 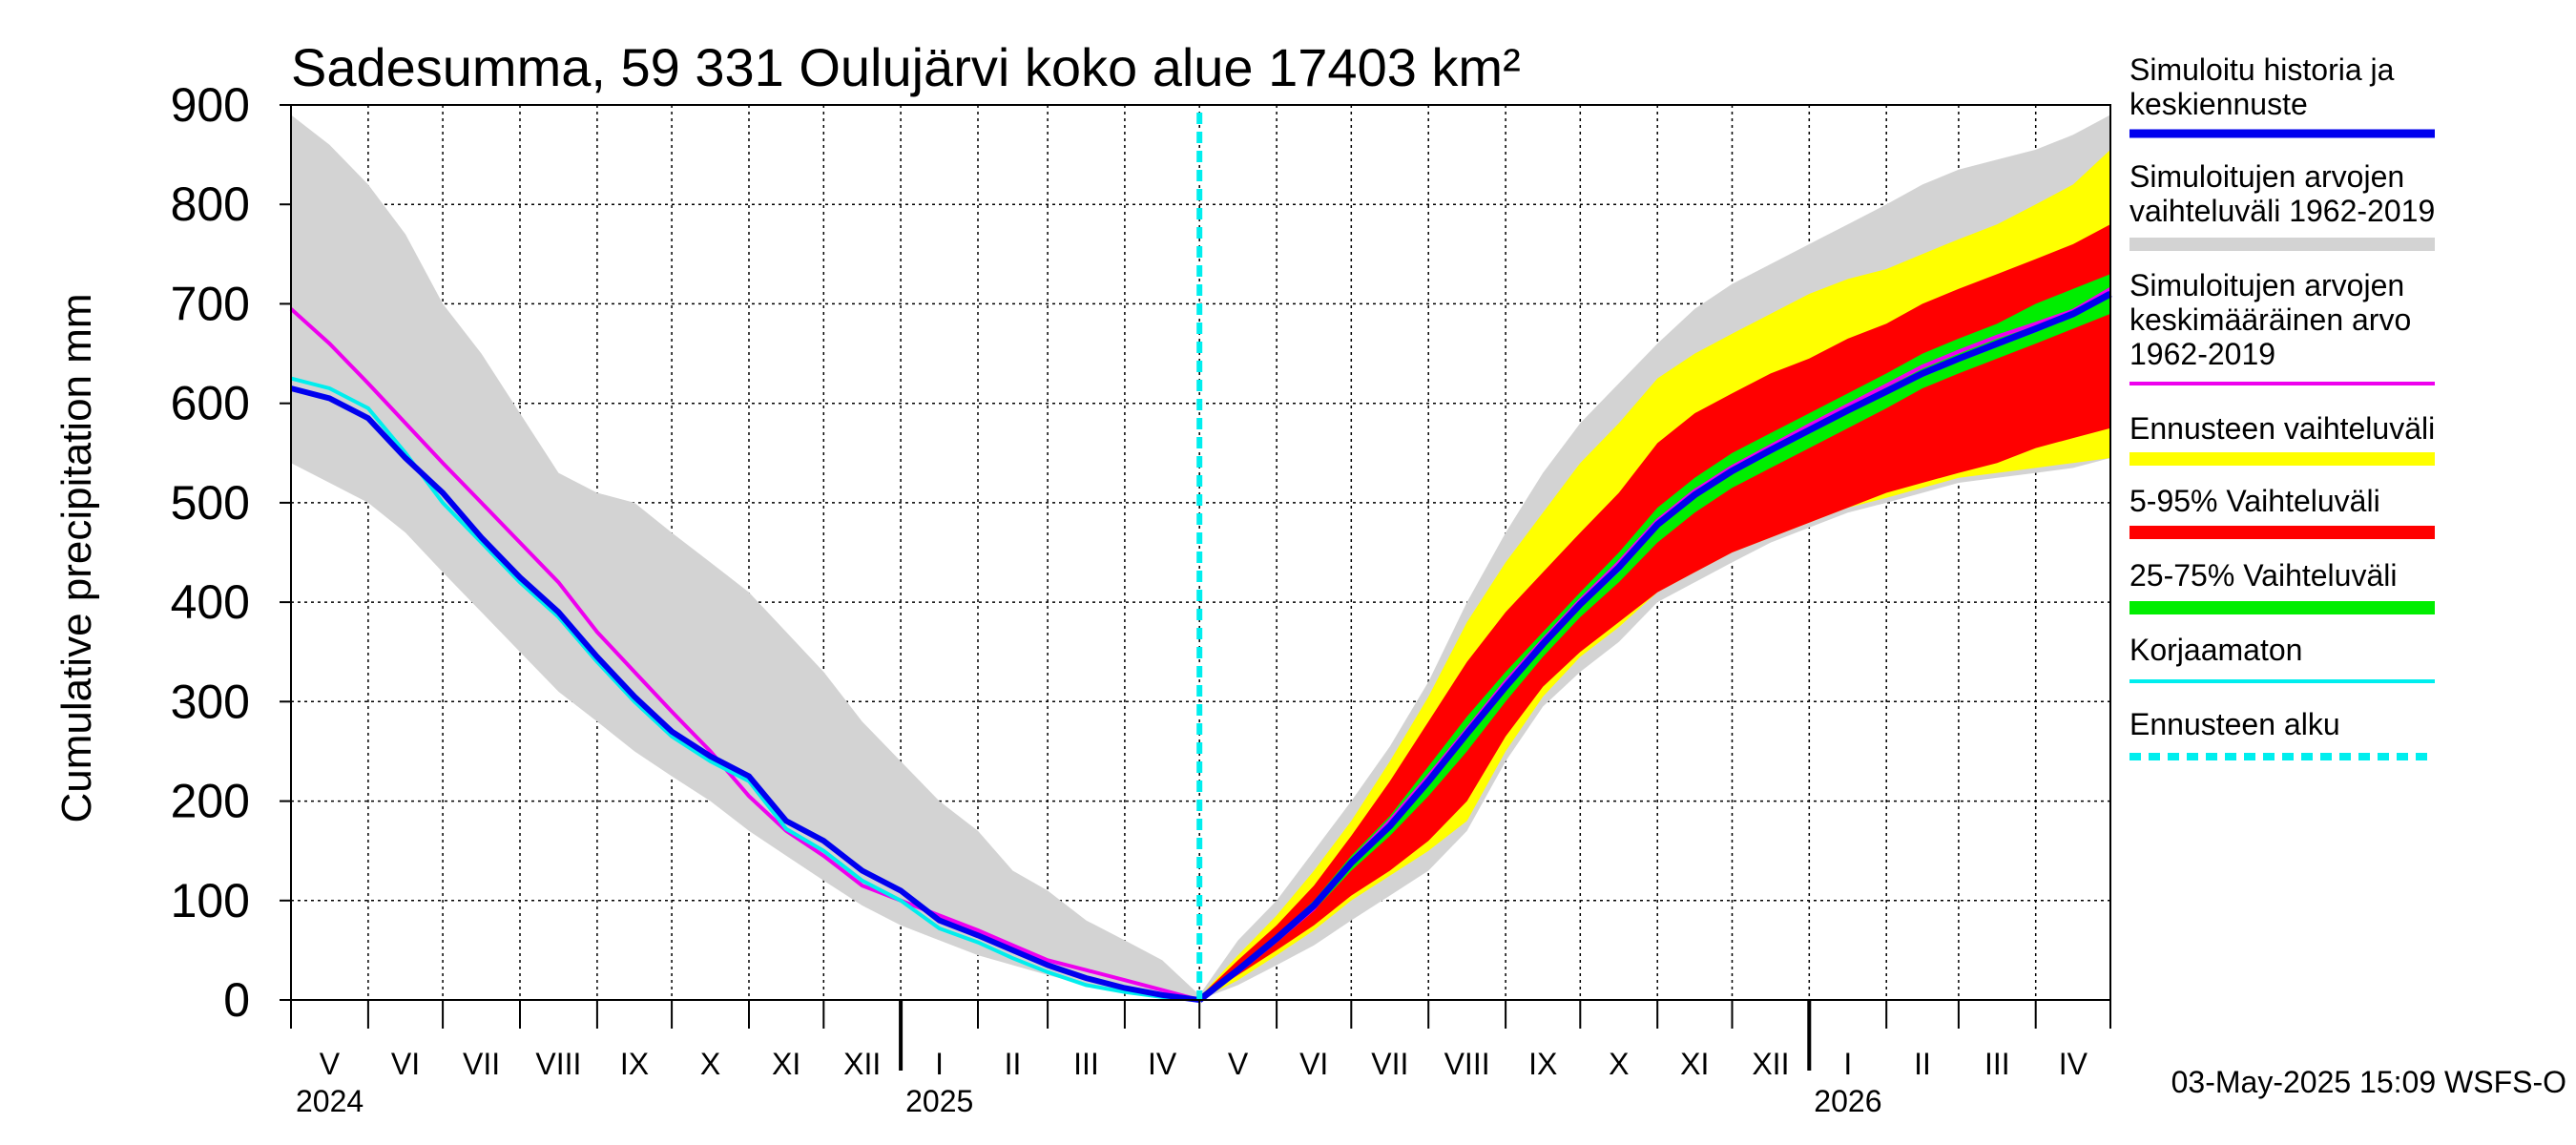 I want to click on legend-label: Korjaamaton, so click(x=2215, y=650).